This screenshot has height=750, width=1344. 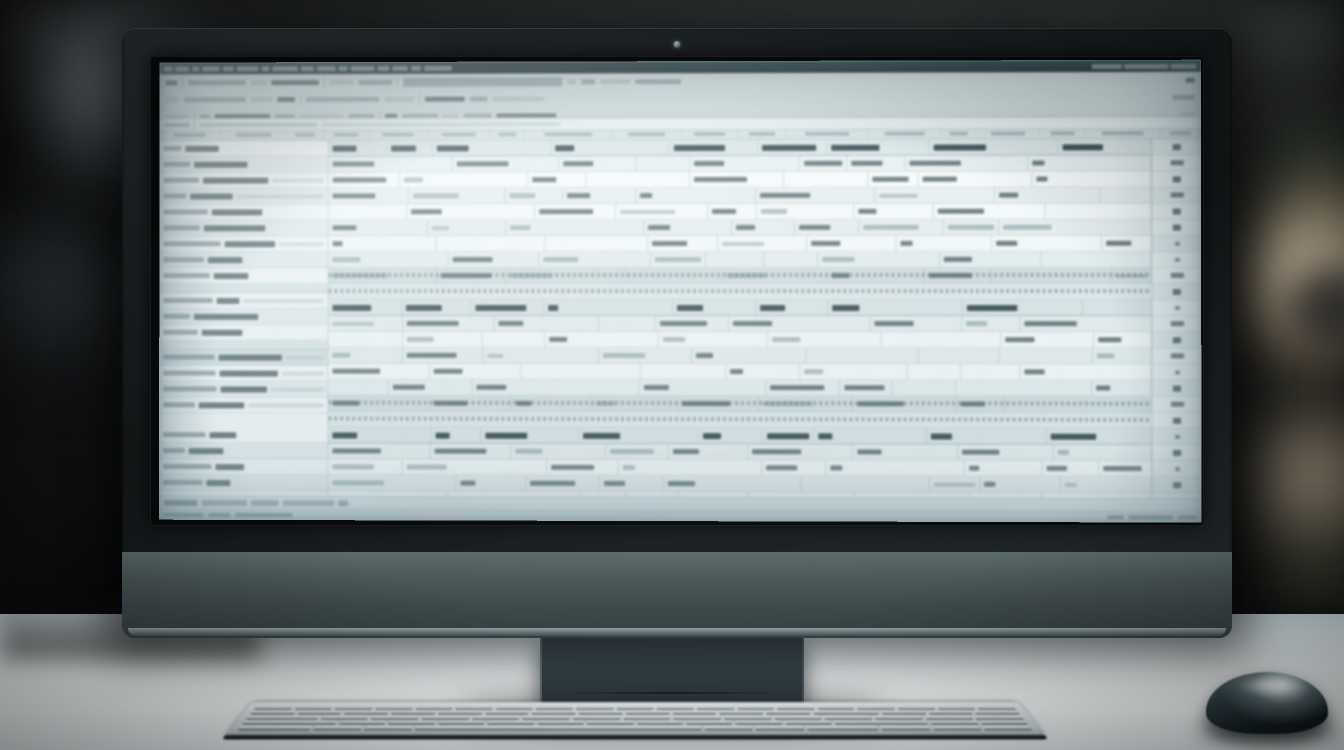 What do you see at coordinates (1177, 163) in the screenshot?
I see `sum-icon` at bounding box center [1177, 163].